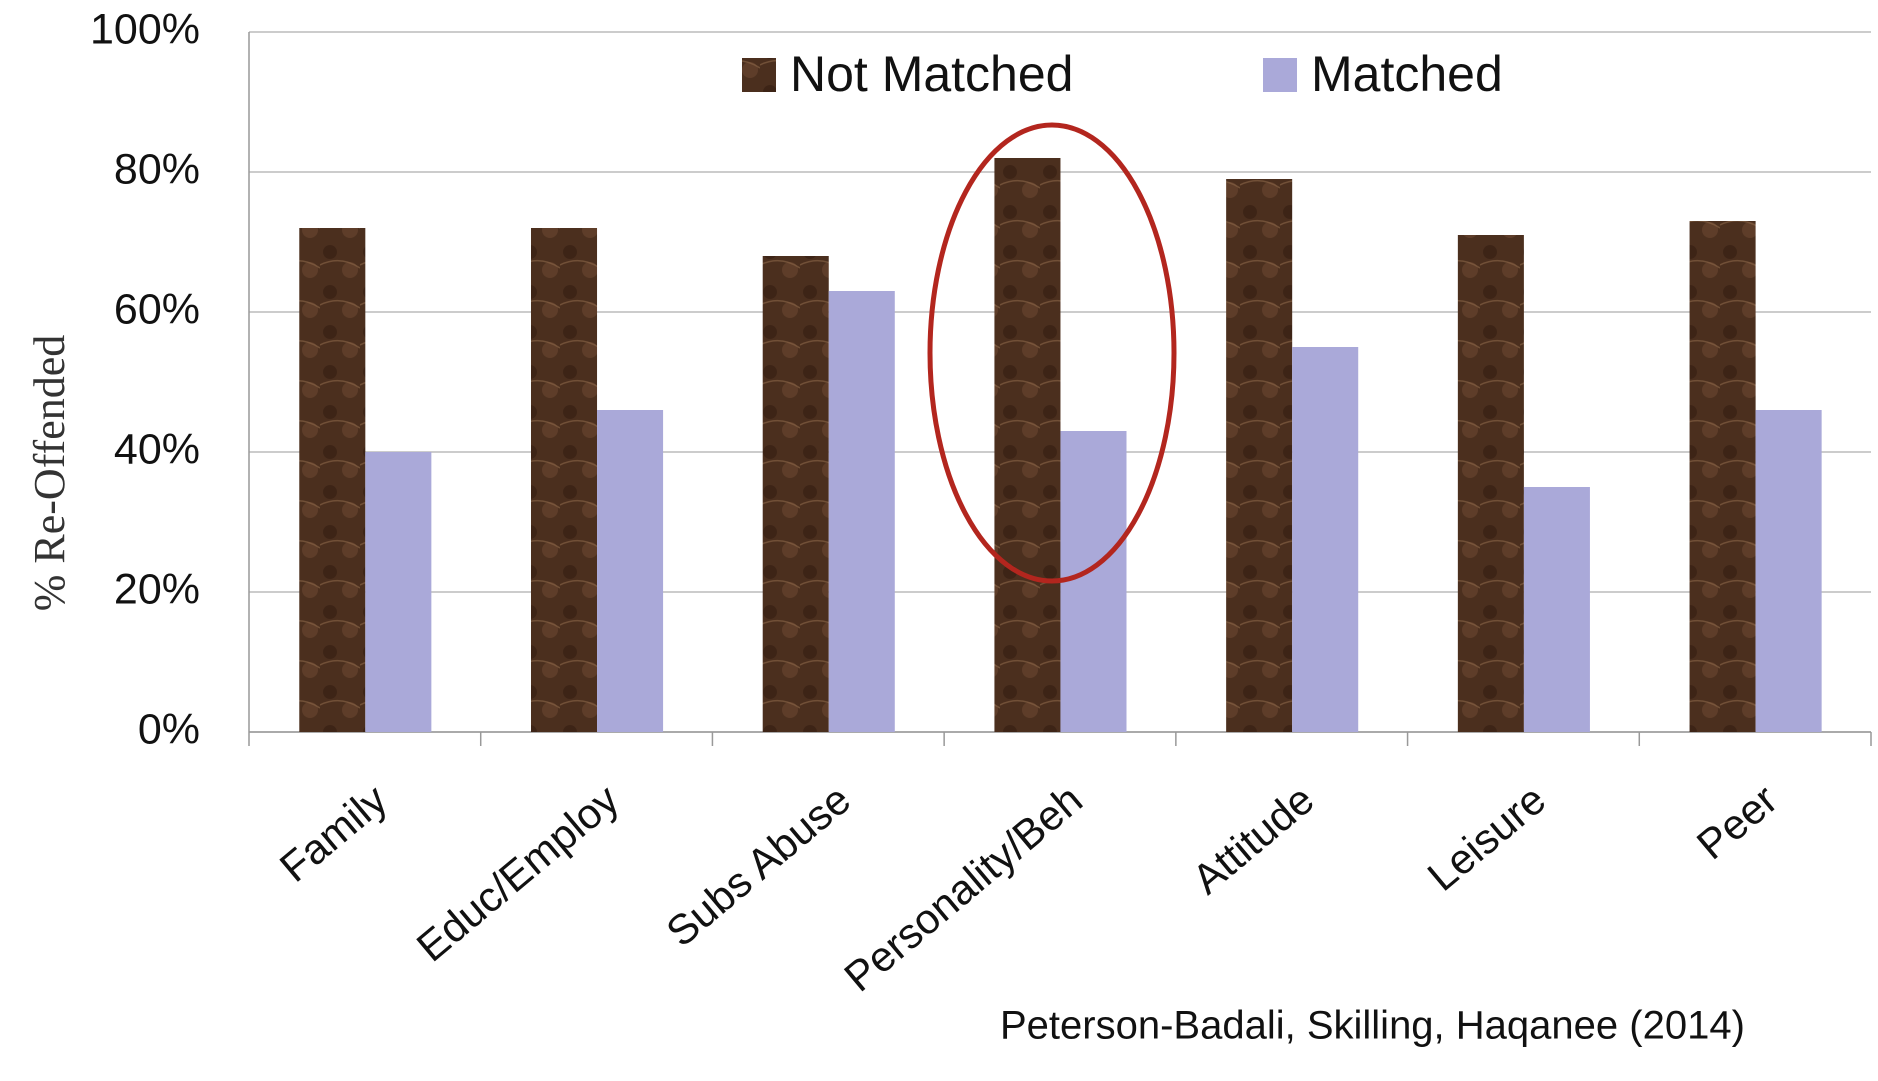  I want to click on y-tick-label: 40%, so click(157, 449).